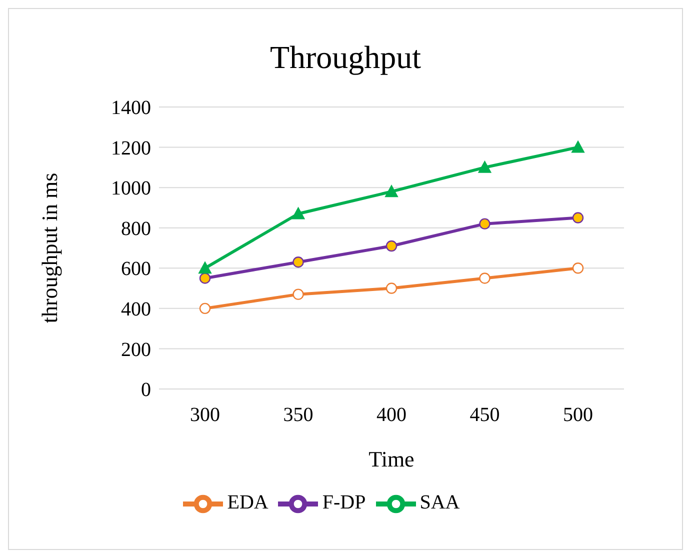  Describe the element at coordinates (146, 390) in the screenshot. I see `y-tick-label: 0` at that location.